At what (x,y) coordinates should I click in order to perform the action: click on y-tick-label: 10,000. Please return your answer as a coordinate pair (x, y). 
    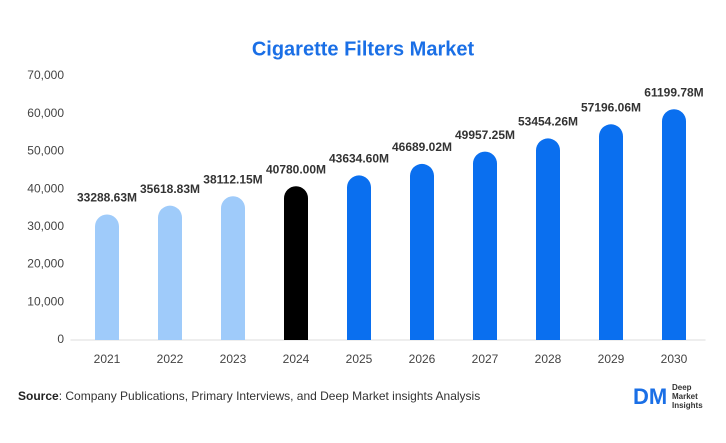
    Looking at the image, I should click on (45, 301).